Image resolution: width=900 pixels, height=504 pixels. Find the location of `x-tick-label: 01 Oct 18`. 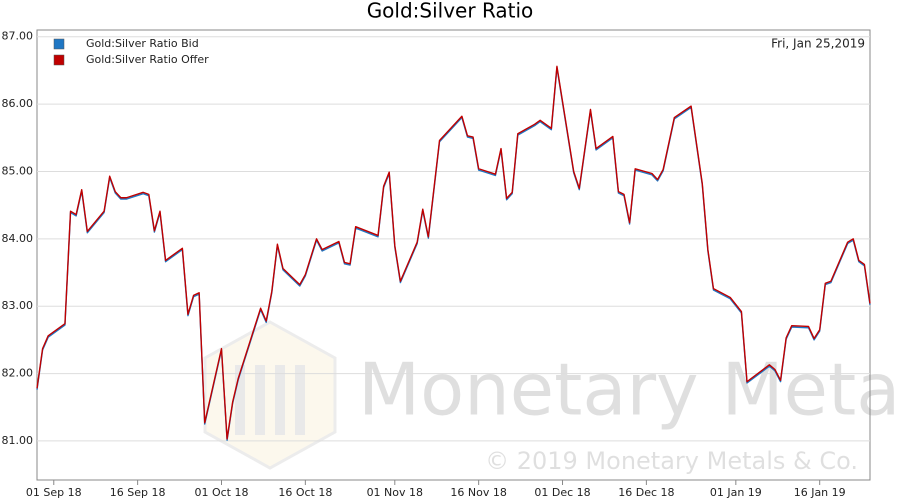

x-tick-label: 01 Oct 18 is located at coordinates (221, 492).